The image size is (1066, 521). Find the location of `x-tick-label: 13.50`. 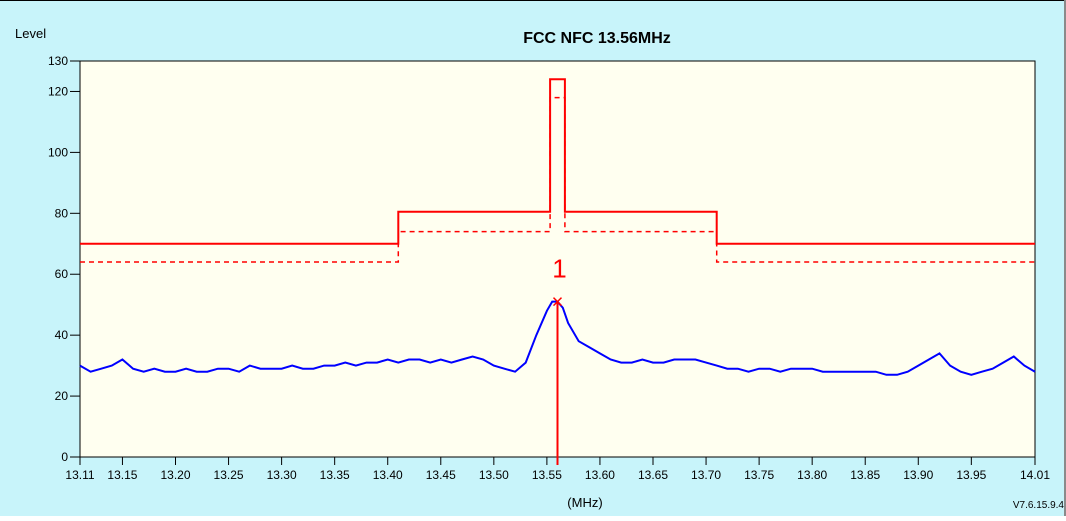

x-tick-label: 13.50 is located at coordinates (494, 475).